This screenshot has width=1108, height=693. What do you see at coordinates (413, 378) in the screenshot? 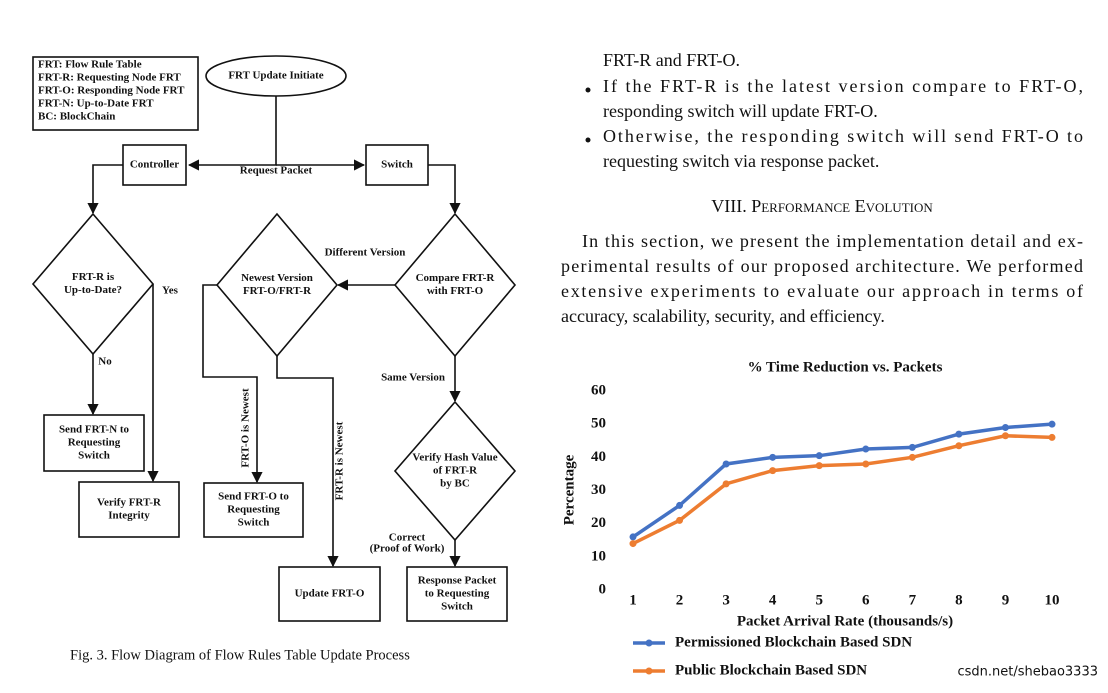
I see `edge-label: Same Version` at bounding box center [413, 378].